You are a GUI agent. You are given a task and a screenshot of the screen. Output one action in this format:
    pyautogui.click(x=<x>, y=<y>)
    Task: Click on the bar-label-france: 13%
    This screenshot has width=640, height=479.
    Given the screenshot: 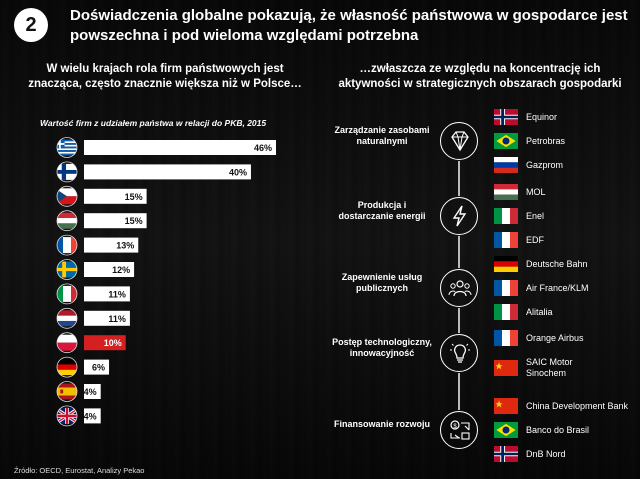 What is the action you would take?
    pyautogui.click(x=125, y=246)
    